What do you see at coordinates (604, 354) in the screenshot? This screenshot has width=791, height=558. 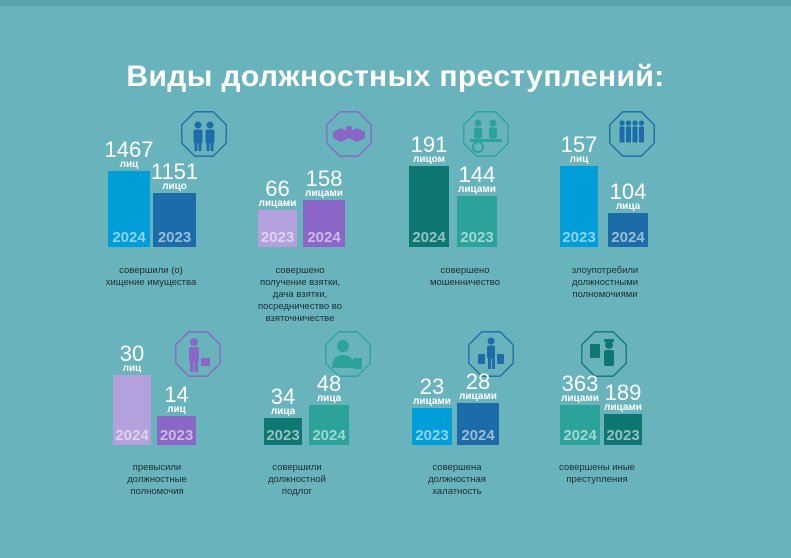 I see `officer-icon` at bounding box center [604, 354].